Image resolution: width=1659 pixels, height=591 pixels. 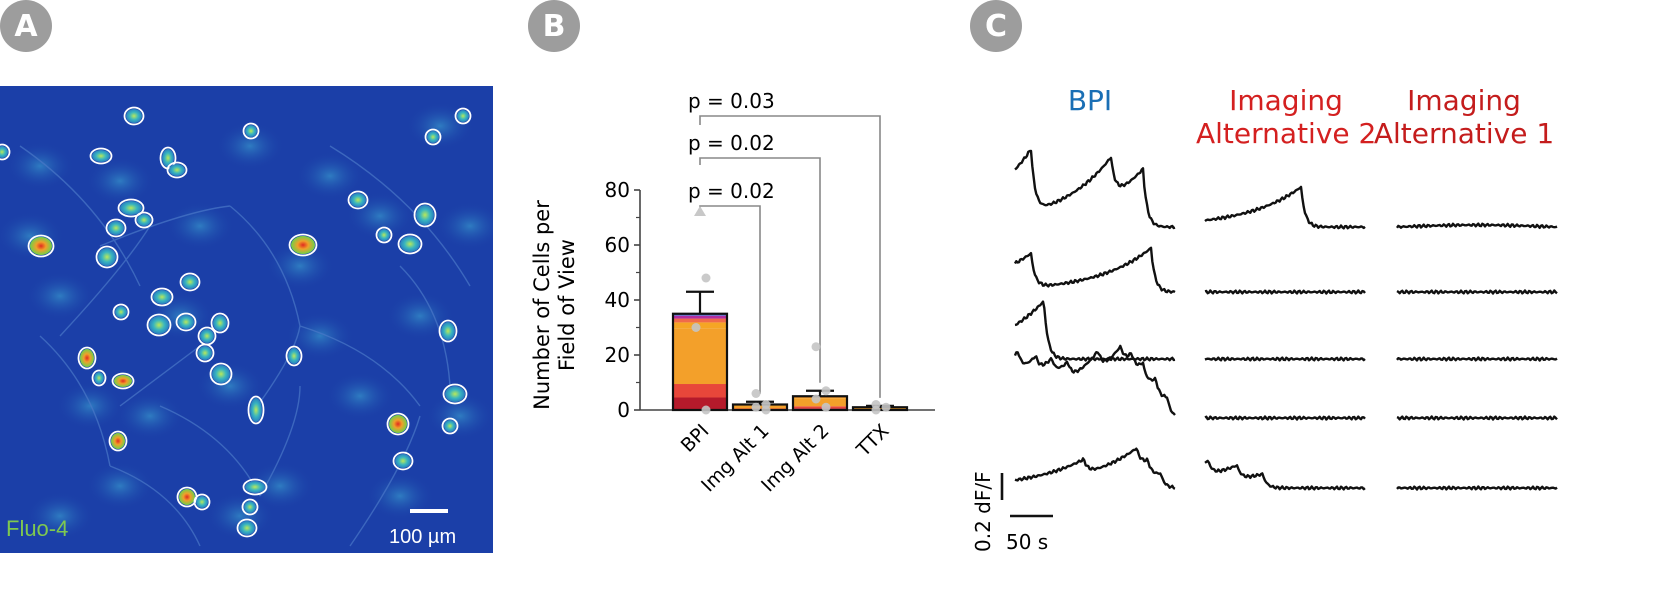 I want to click on y-tick-label: 80, so click(x=617, y=190).